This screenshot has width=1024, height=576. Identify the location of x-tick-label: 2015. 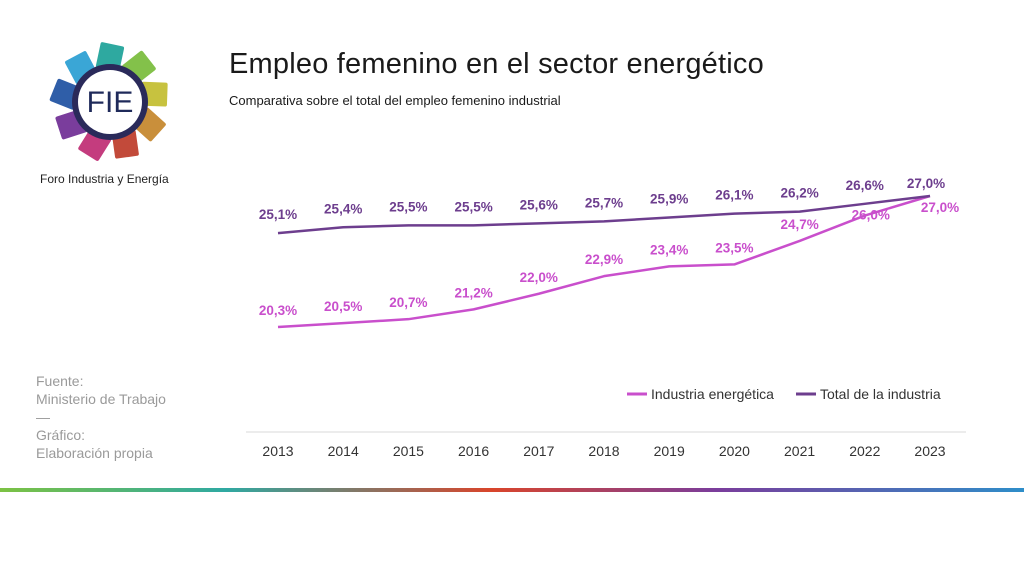
(408, 451).